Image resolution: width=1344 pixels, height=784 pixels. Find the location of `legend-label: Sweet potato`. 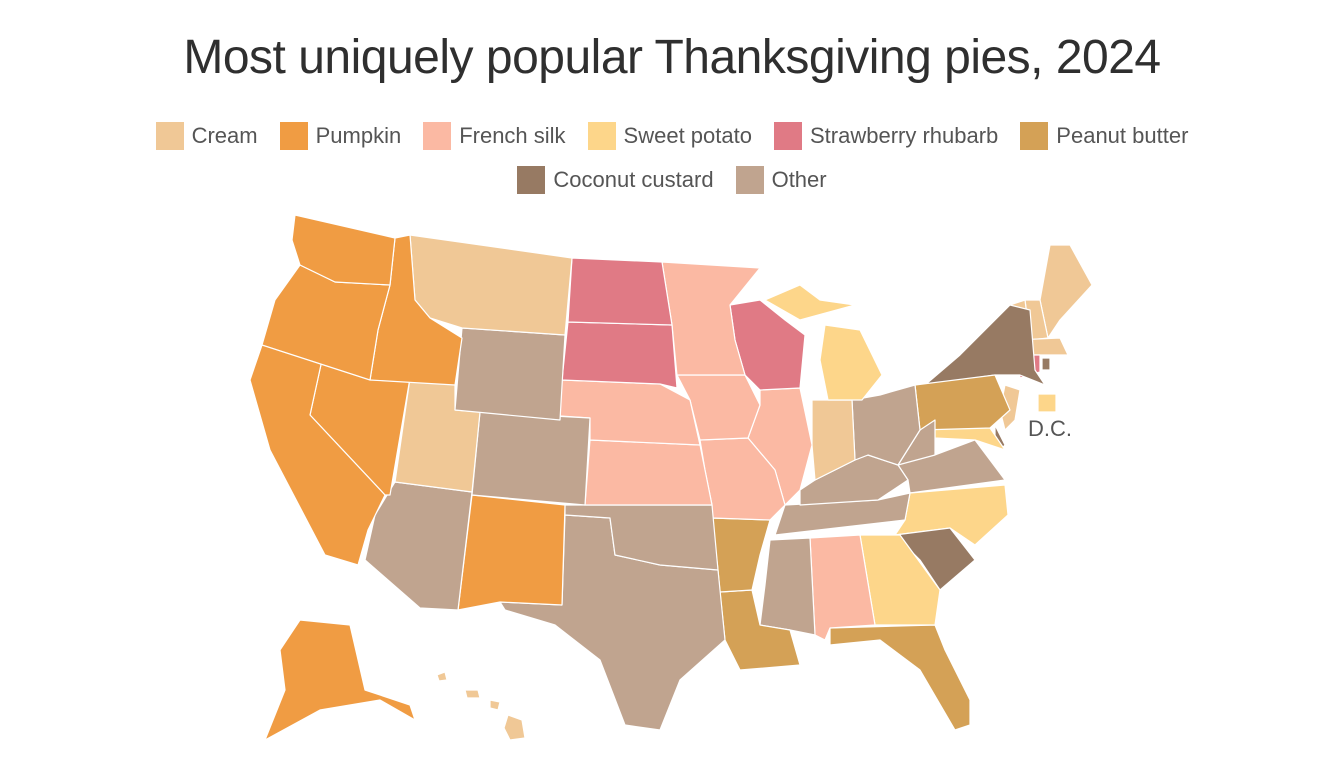

legend-label: Sweet potato is located at coordinates (687, 135).